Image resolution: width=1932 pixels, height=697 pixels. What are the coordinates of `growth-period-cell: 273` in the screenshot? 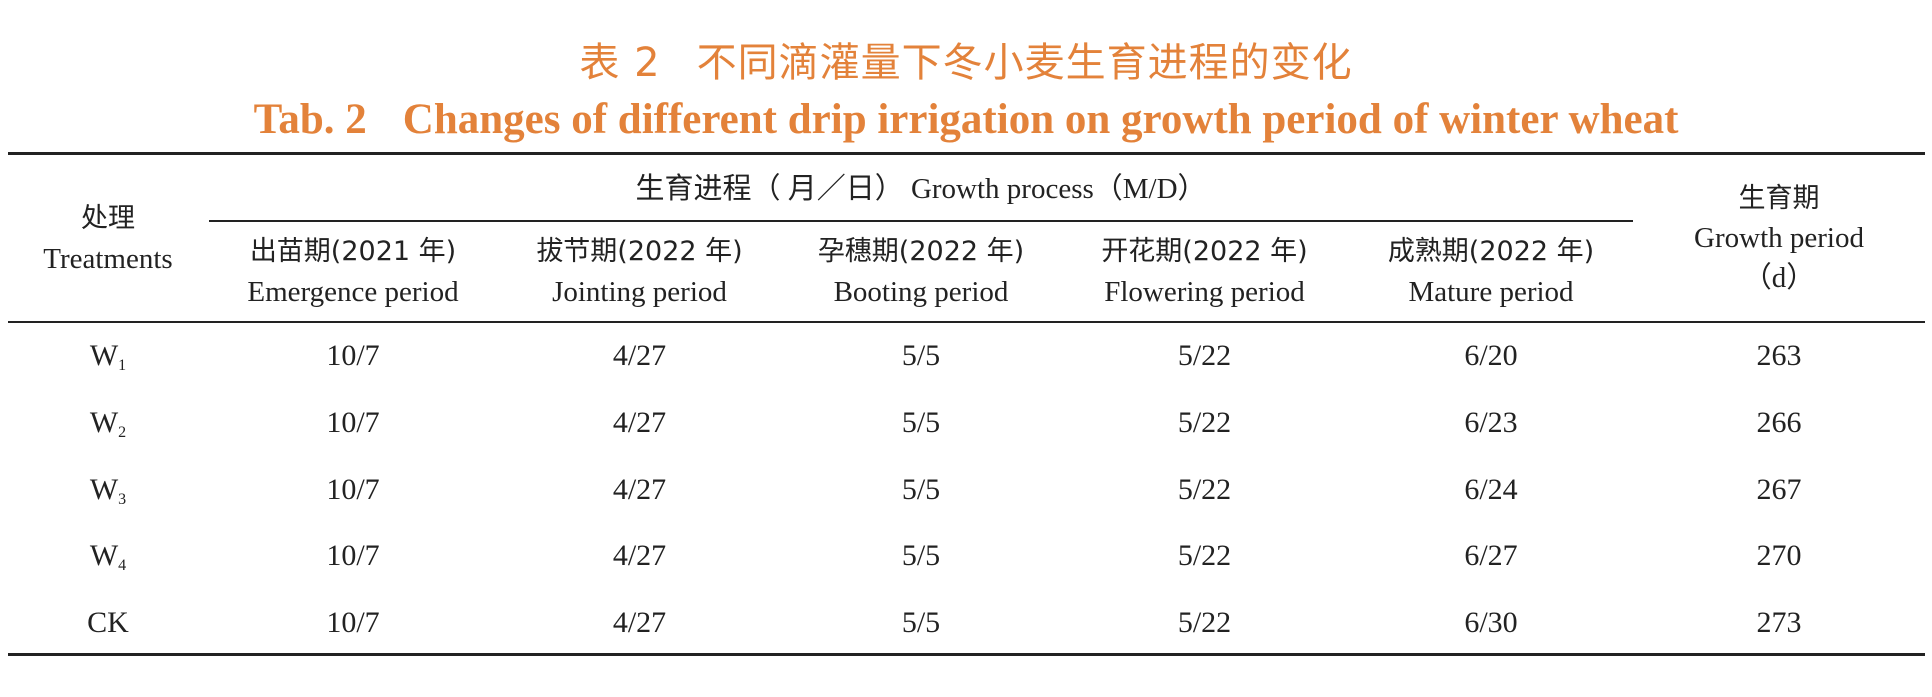 It's located at (1779, 622).